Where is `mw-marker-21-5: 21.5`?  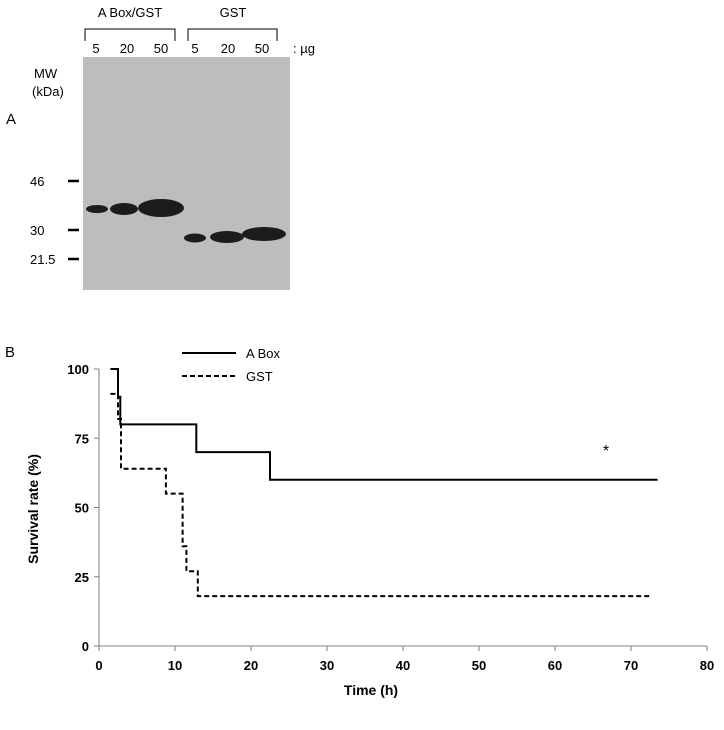 mw-marker-21-5: 21.5 is located at coordinates (42, 259).